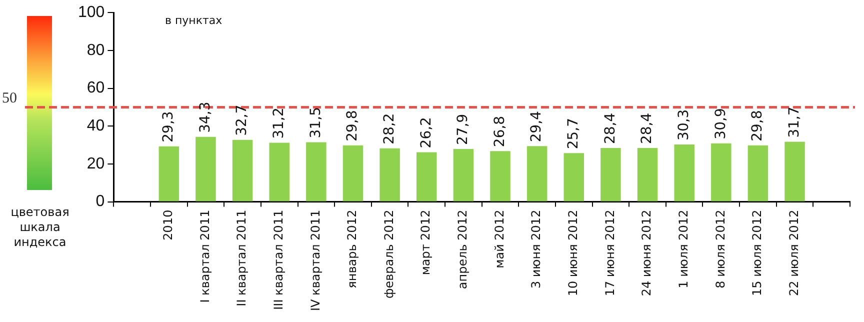  I want to click on data-label: 29,4, so click(536, 126).